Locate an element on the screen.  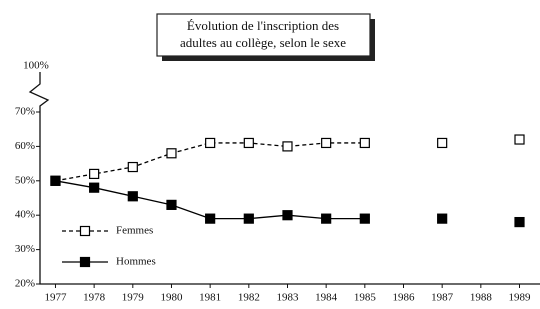
x-tick-label: 1977 is located at coordinates (55, 298).